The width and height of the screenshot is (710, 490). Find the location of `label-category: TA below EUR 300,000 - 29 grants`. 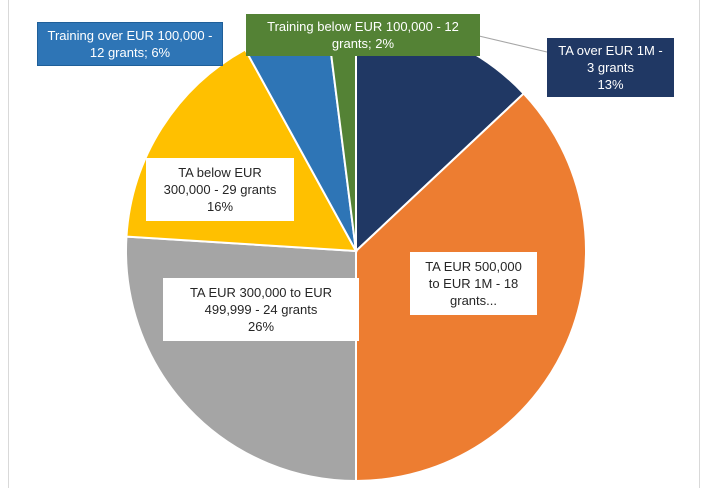

label-category: TA below EUR 300,000 - 29 grants is located at coordinates (220, 181).